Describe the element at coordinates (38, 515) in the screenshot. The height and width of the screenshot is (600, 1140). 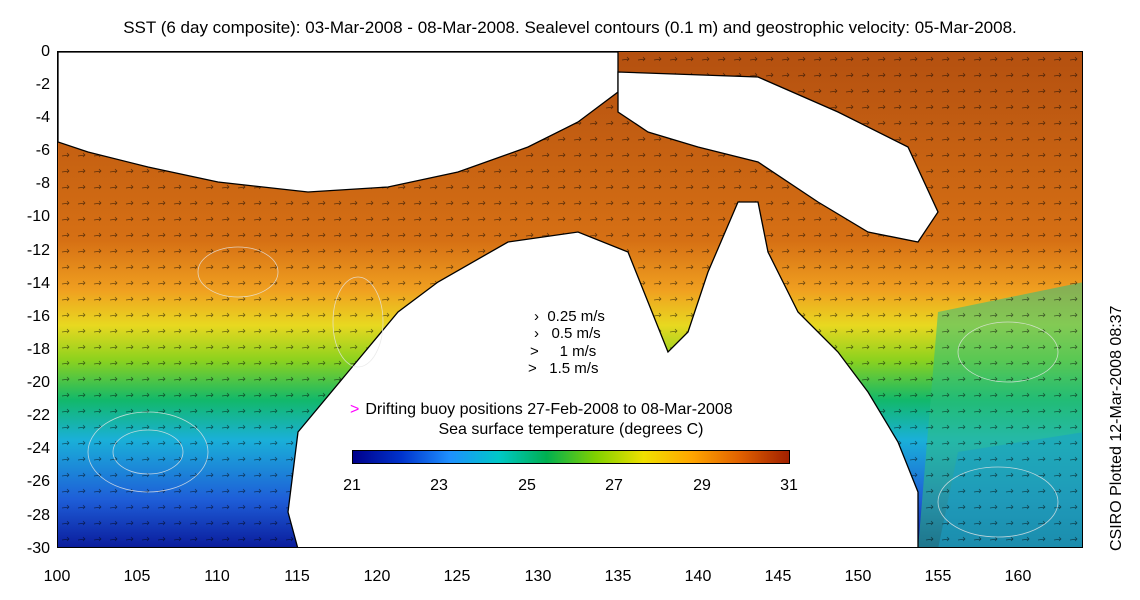
I see `y-tick: -28` at that location.